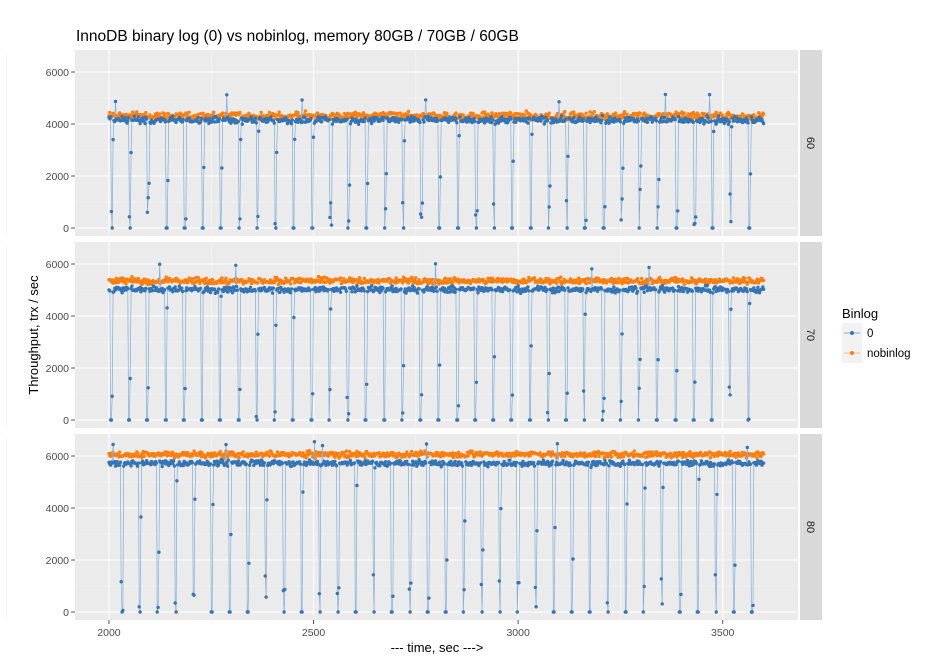 Image resolution: width=941 pixels, height=661 pixels. Describe the element at coordinates (810, 527) in the screenshot. I see `facet-strip-label: 80` at that location.